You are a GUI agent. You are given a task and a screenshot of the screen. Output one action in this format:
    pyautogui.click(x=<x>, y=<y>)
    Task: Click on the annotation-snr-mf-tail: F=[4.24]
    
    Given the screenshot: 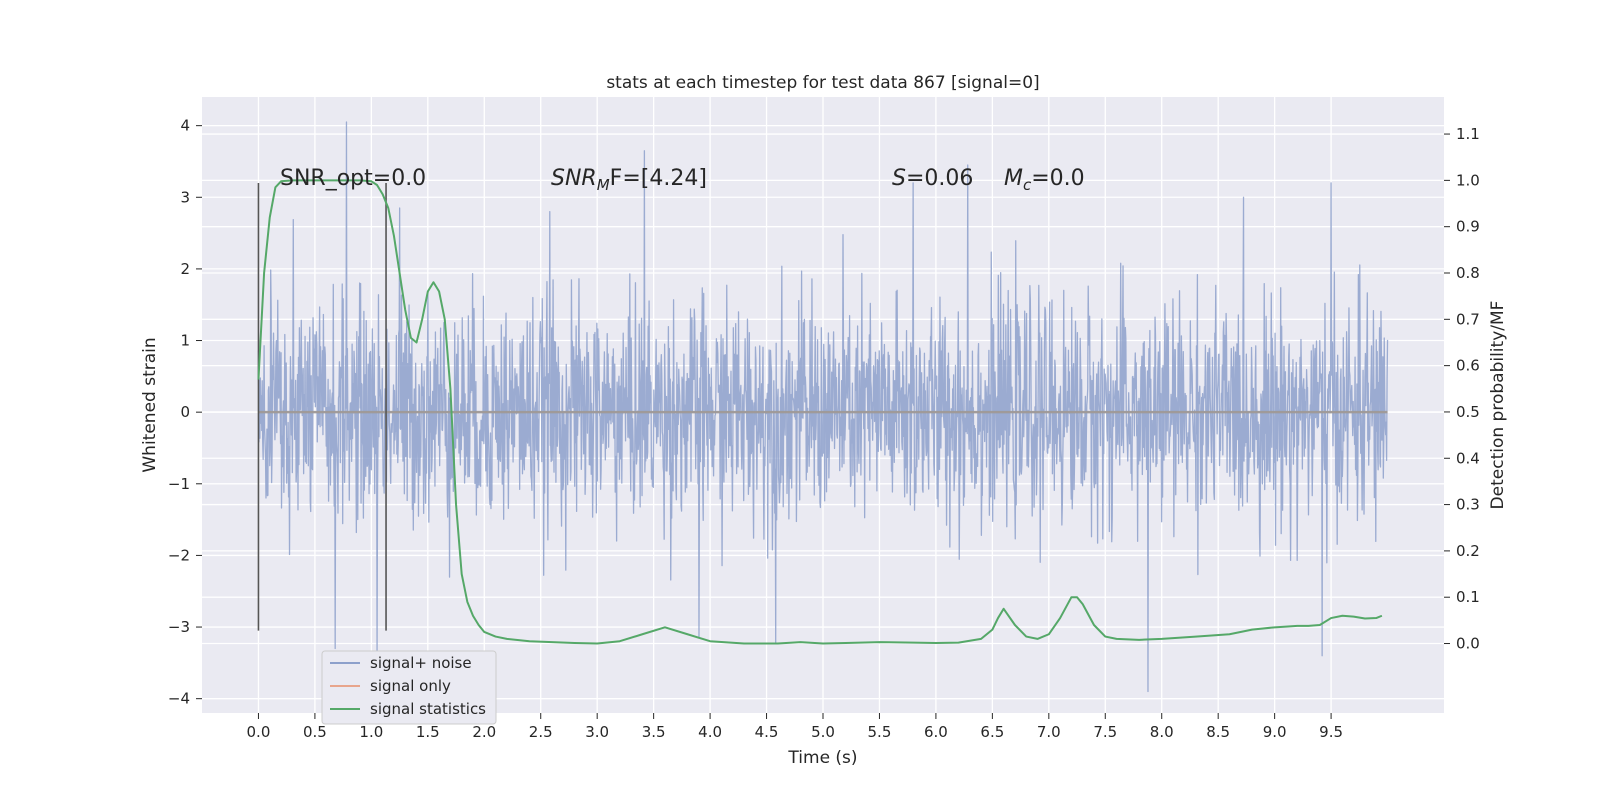 What is the action you would take?
    pyautogui.click(x=658, y=178)
    